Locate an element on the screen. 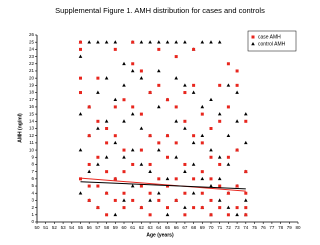  y-tick-label: 1 is located at coordinates (32, 214).